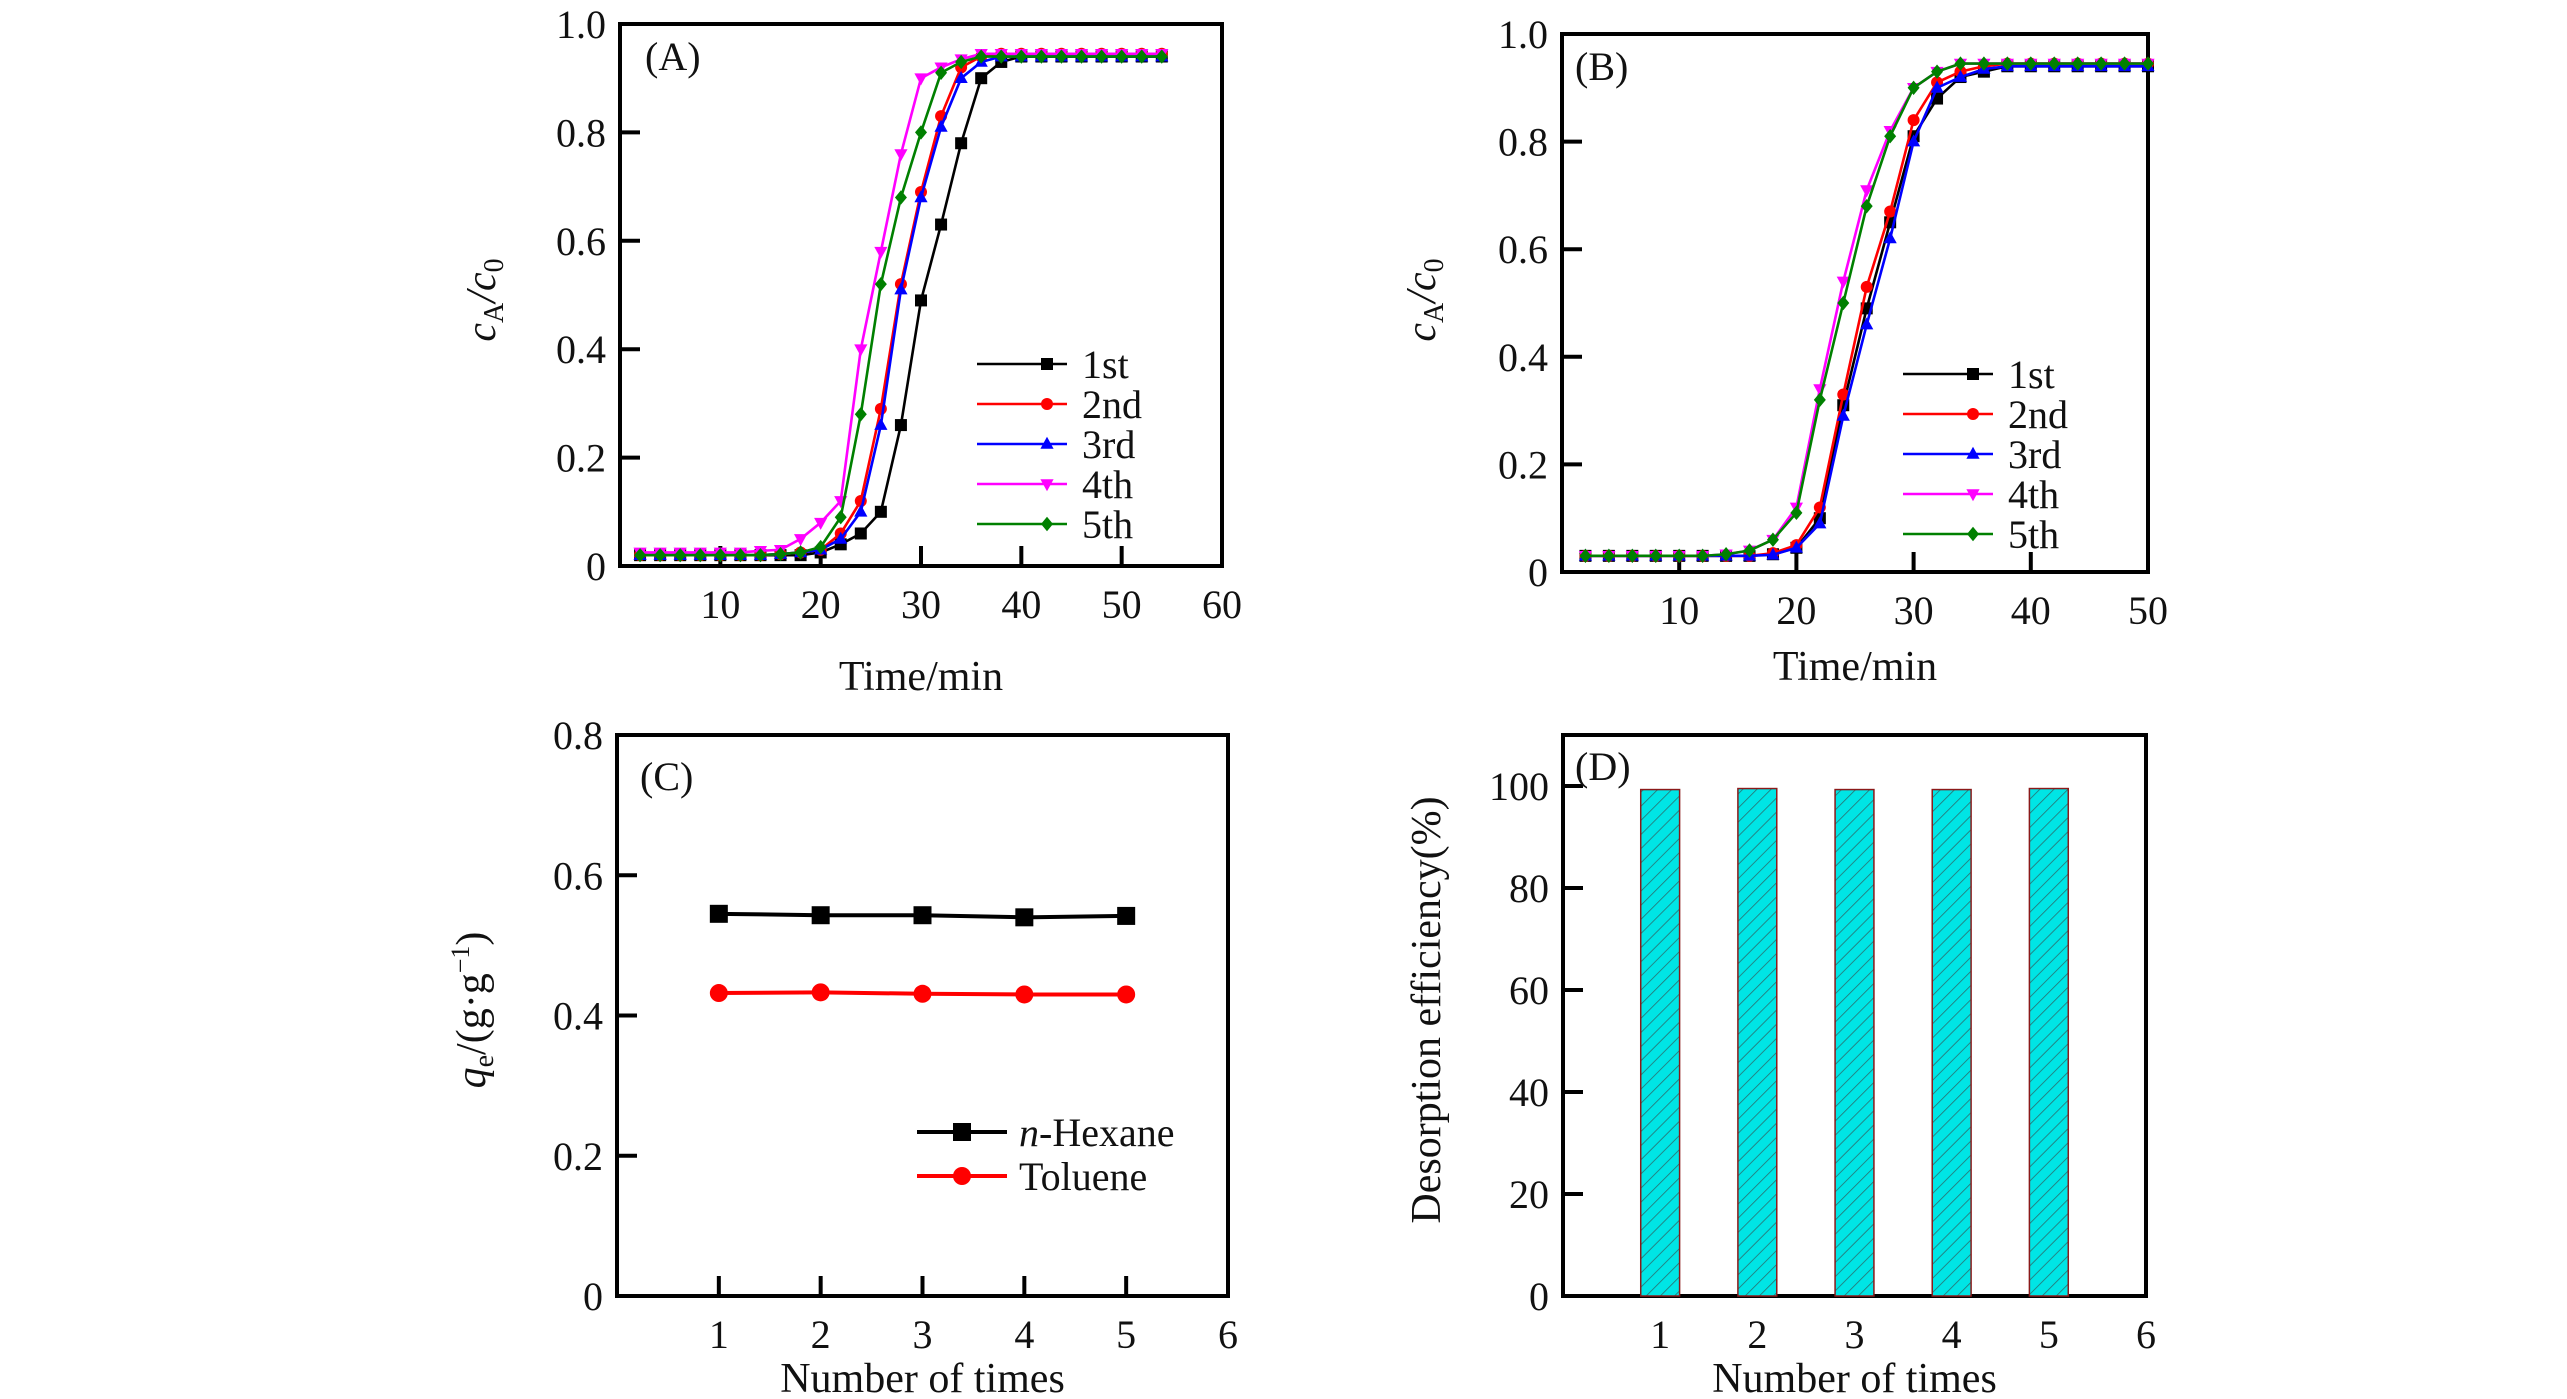 This screenshot has width=2567, height=1399. I want to click on x-tick-label: 3, so click(1855, 1334).